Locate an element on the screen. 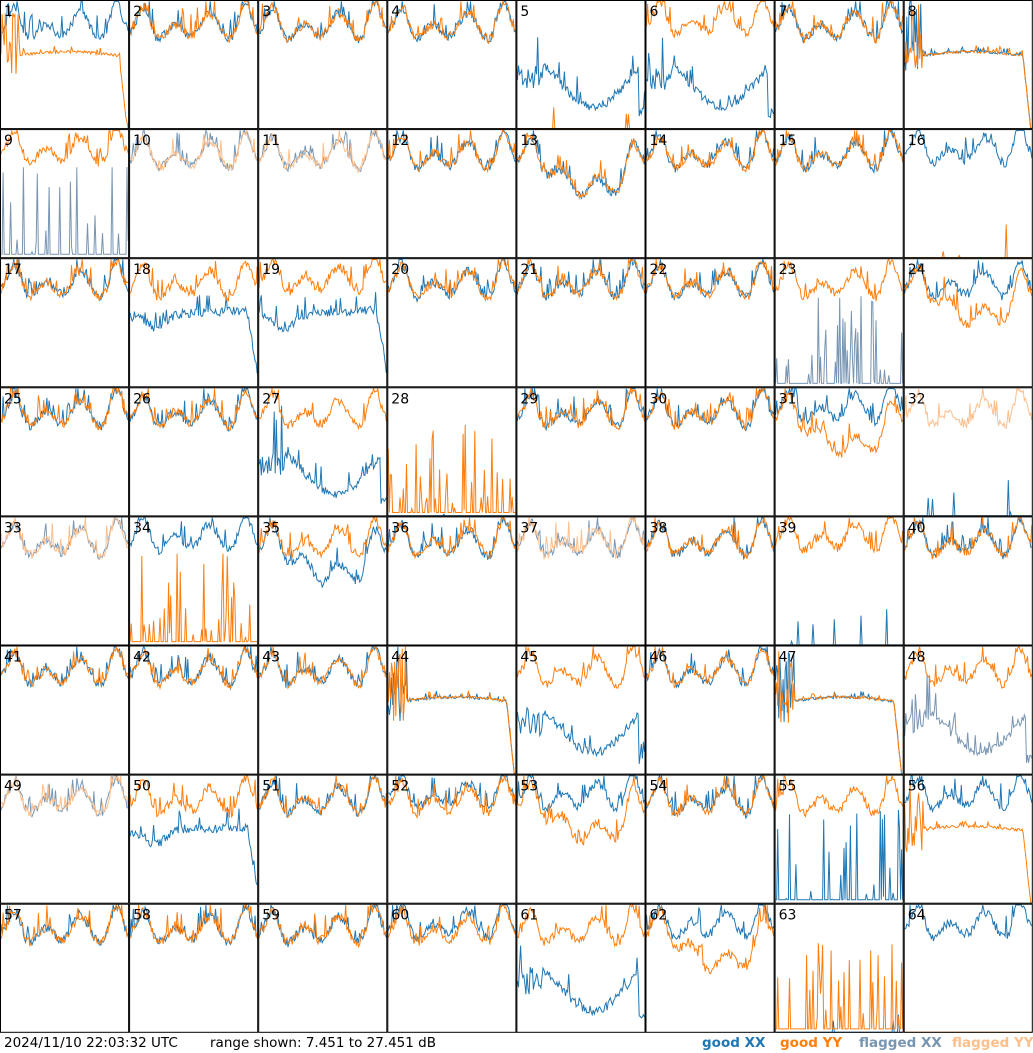  panel-label: 52 is located at coordinates (400, 787).